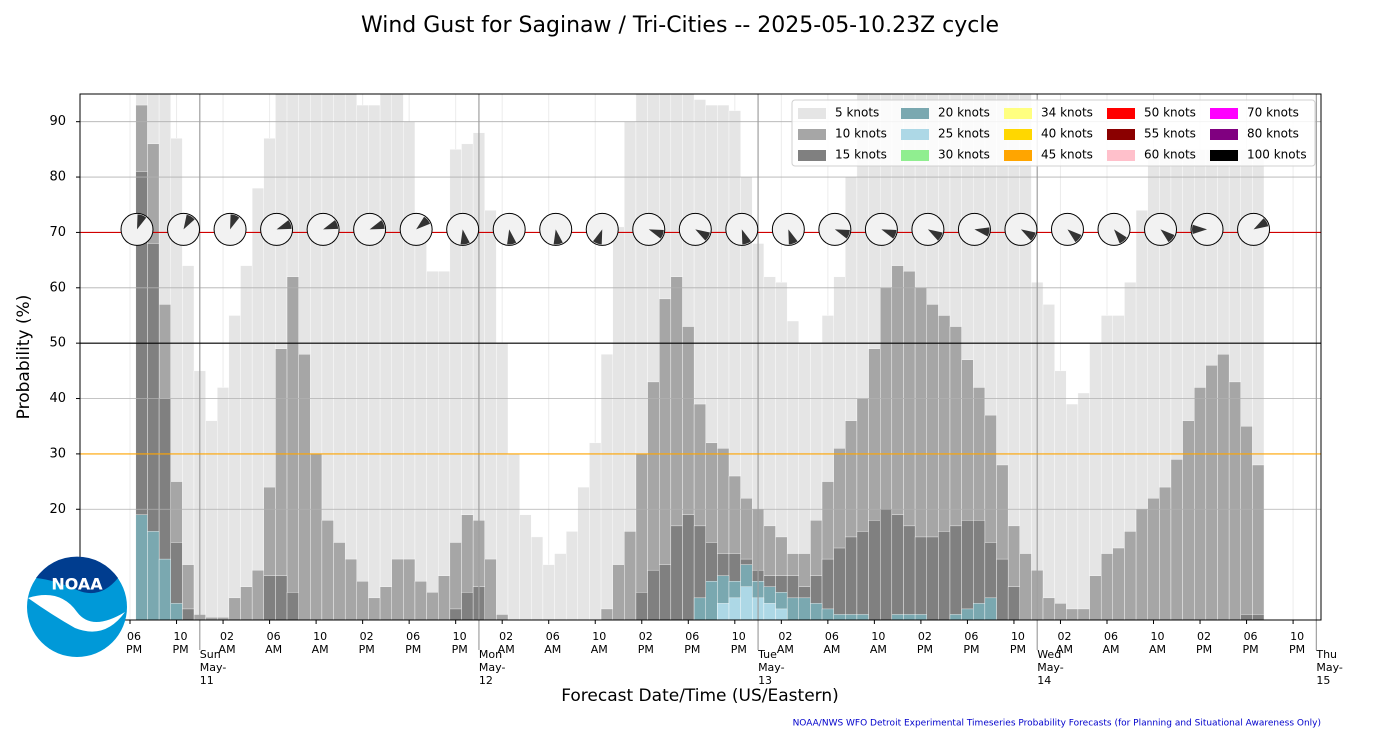 The width and height of the screenshot is (1377, 743). I want to click on logo-top, so click(77, 575).